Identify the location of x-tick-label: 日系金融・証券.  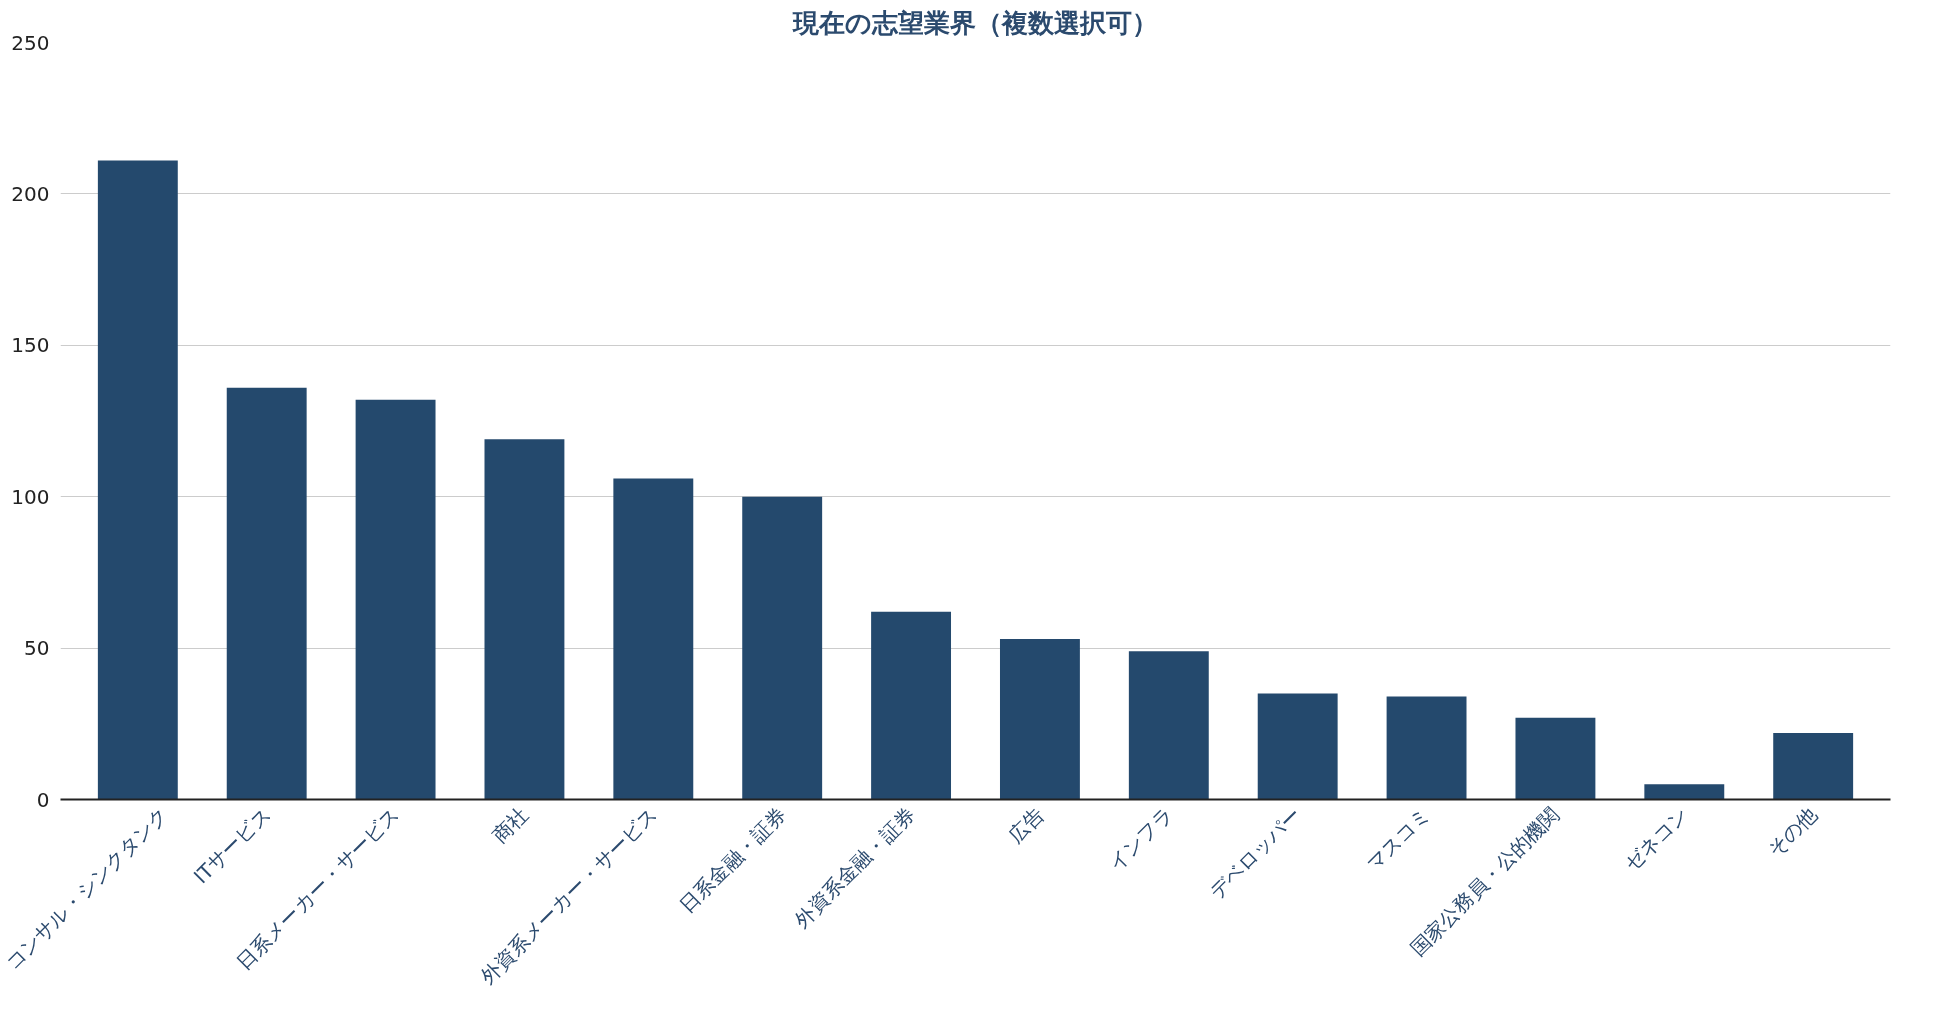
(732, 860).